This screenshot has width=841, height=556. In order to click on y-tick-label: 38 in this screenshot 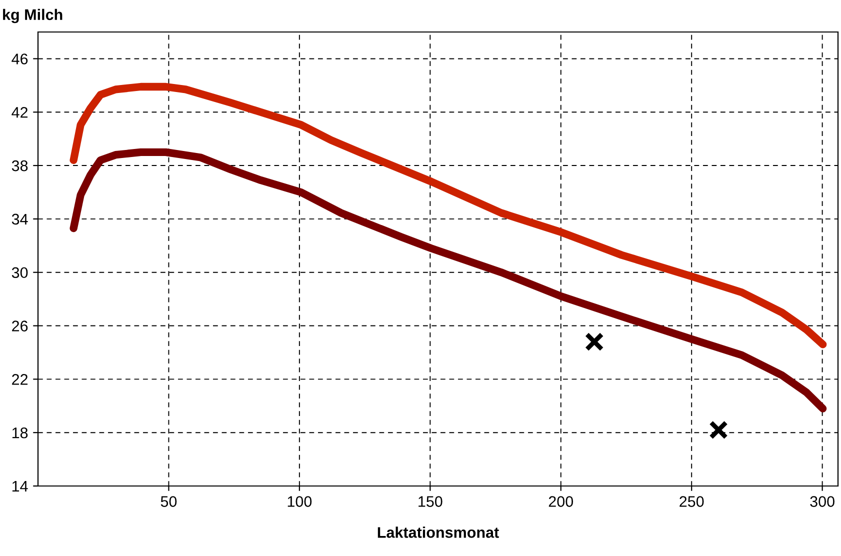, I will do `click(20, 166)`.